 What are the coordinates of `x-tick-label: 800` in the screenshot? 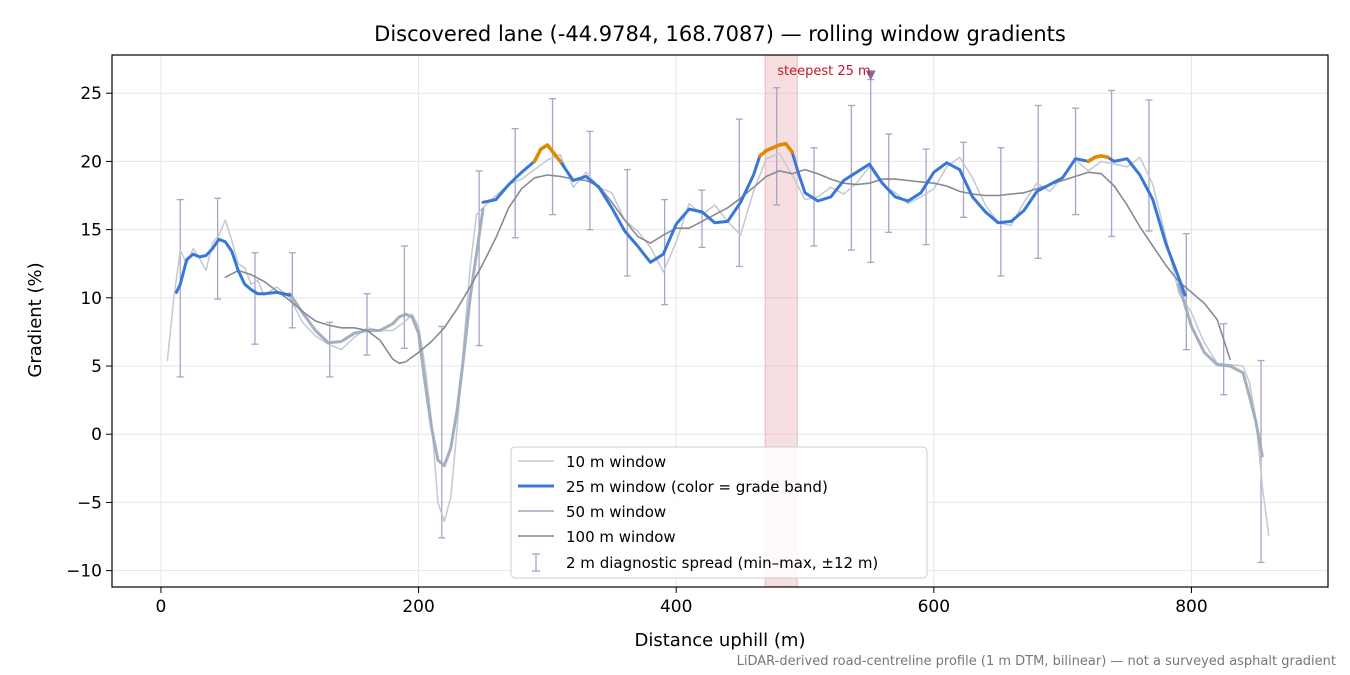 It's located at (1191, 607).